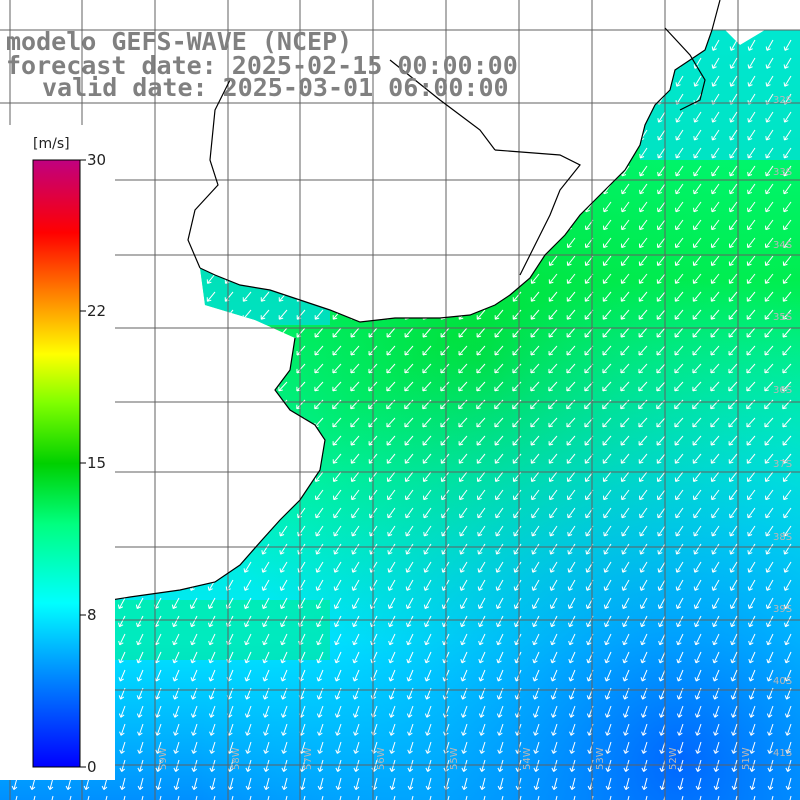 Image resolution: width=800 pixels, height=800 pixels. Describe the element at coordinates (96, 311) in the screenshot. I see `colorbar-tick-label: 22` at that location.